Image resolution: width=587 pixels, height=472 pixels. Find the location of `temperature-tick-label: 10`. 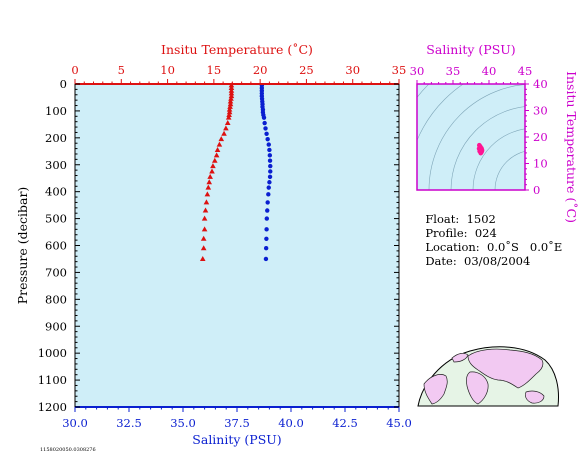

temperature-tick-label: 10 is located at coordinates (167, 70).